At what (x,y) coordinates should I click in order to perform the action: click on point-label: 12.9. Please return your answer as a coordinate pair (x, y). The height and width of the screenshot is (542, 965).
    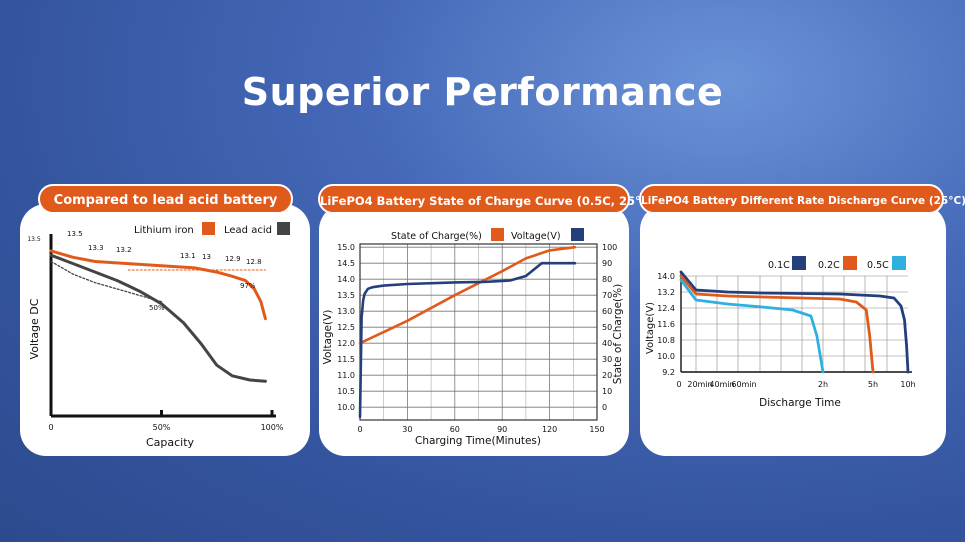
    Looking at the image, I should click on (233, 259).